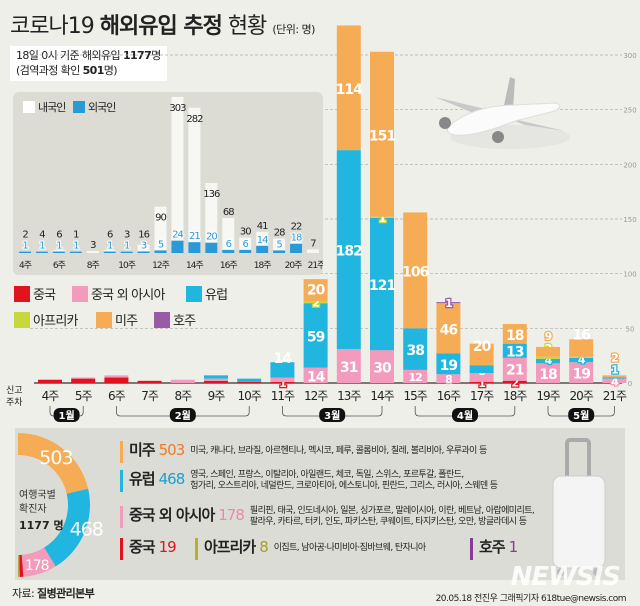 This screenshot has height=606, width=640. I want to click on legend-label: 내국인, so click(51, 107).